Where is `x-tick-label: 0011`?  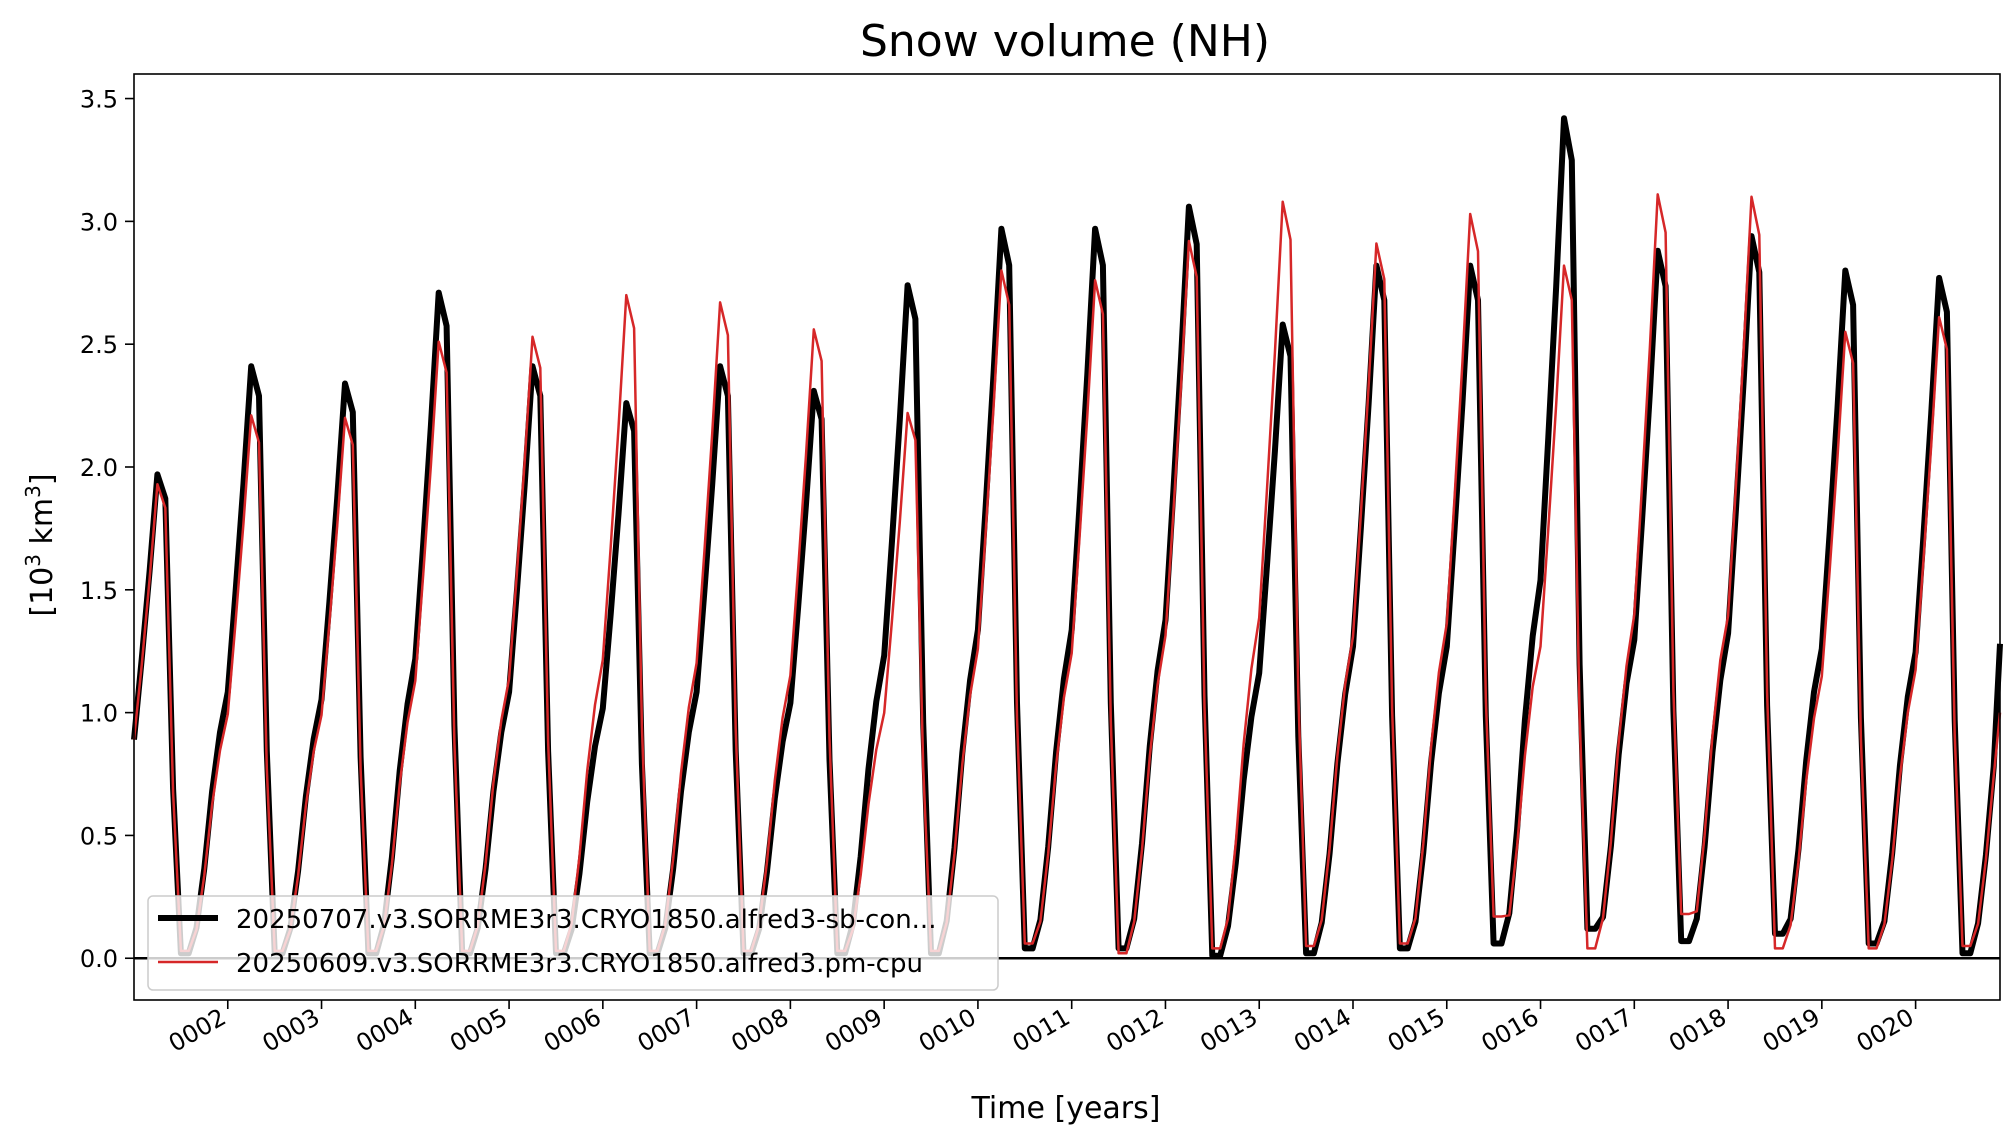
x-tick-label: 0011 is located at coordinates (1041, 1030).